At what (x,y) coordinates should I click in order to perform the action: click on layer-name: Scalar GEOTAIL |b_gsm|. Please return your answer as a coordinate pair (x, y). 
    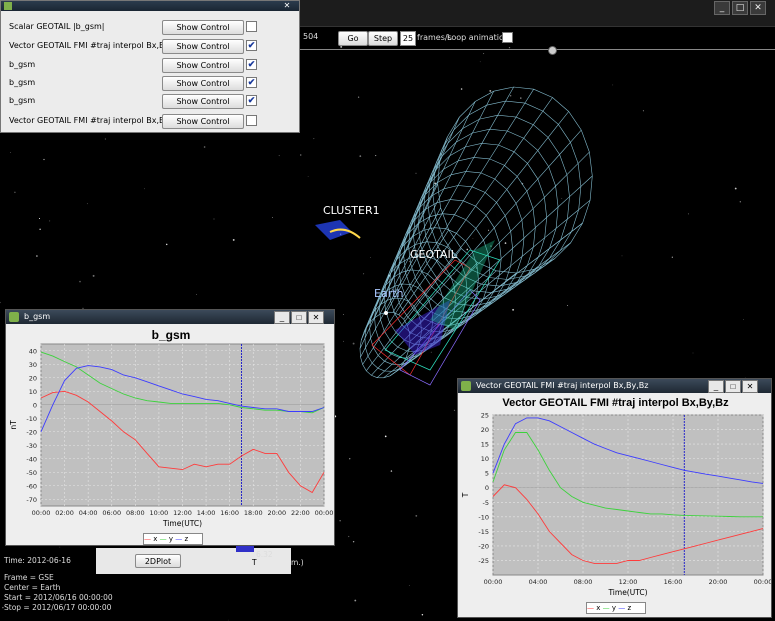
    Looking at the image, I should click on (57, 26).